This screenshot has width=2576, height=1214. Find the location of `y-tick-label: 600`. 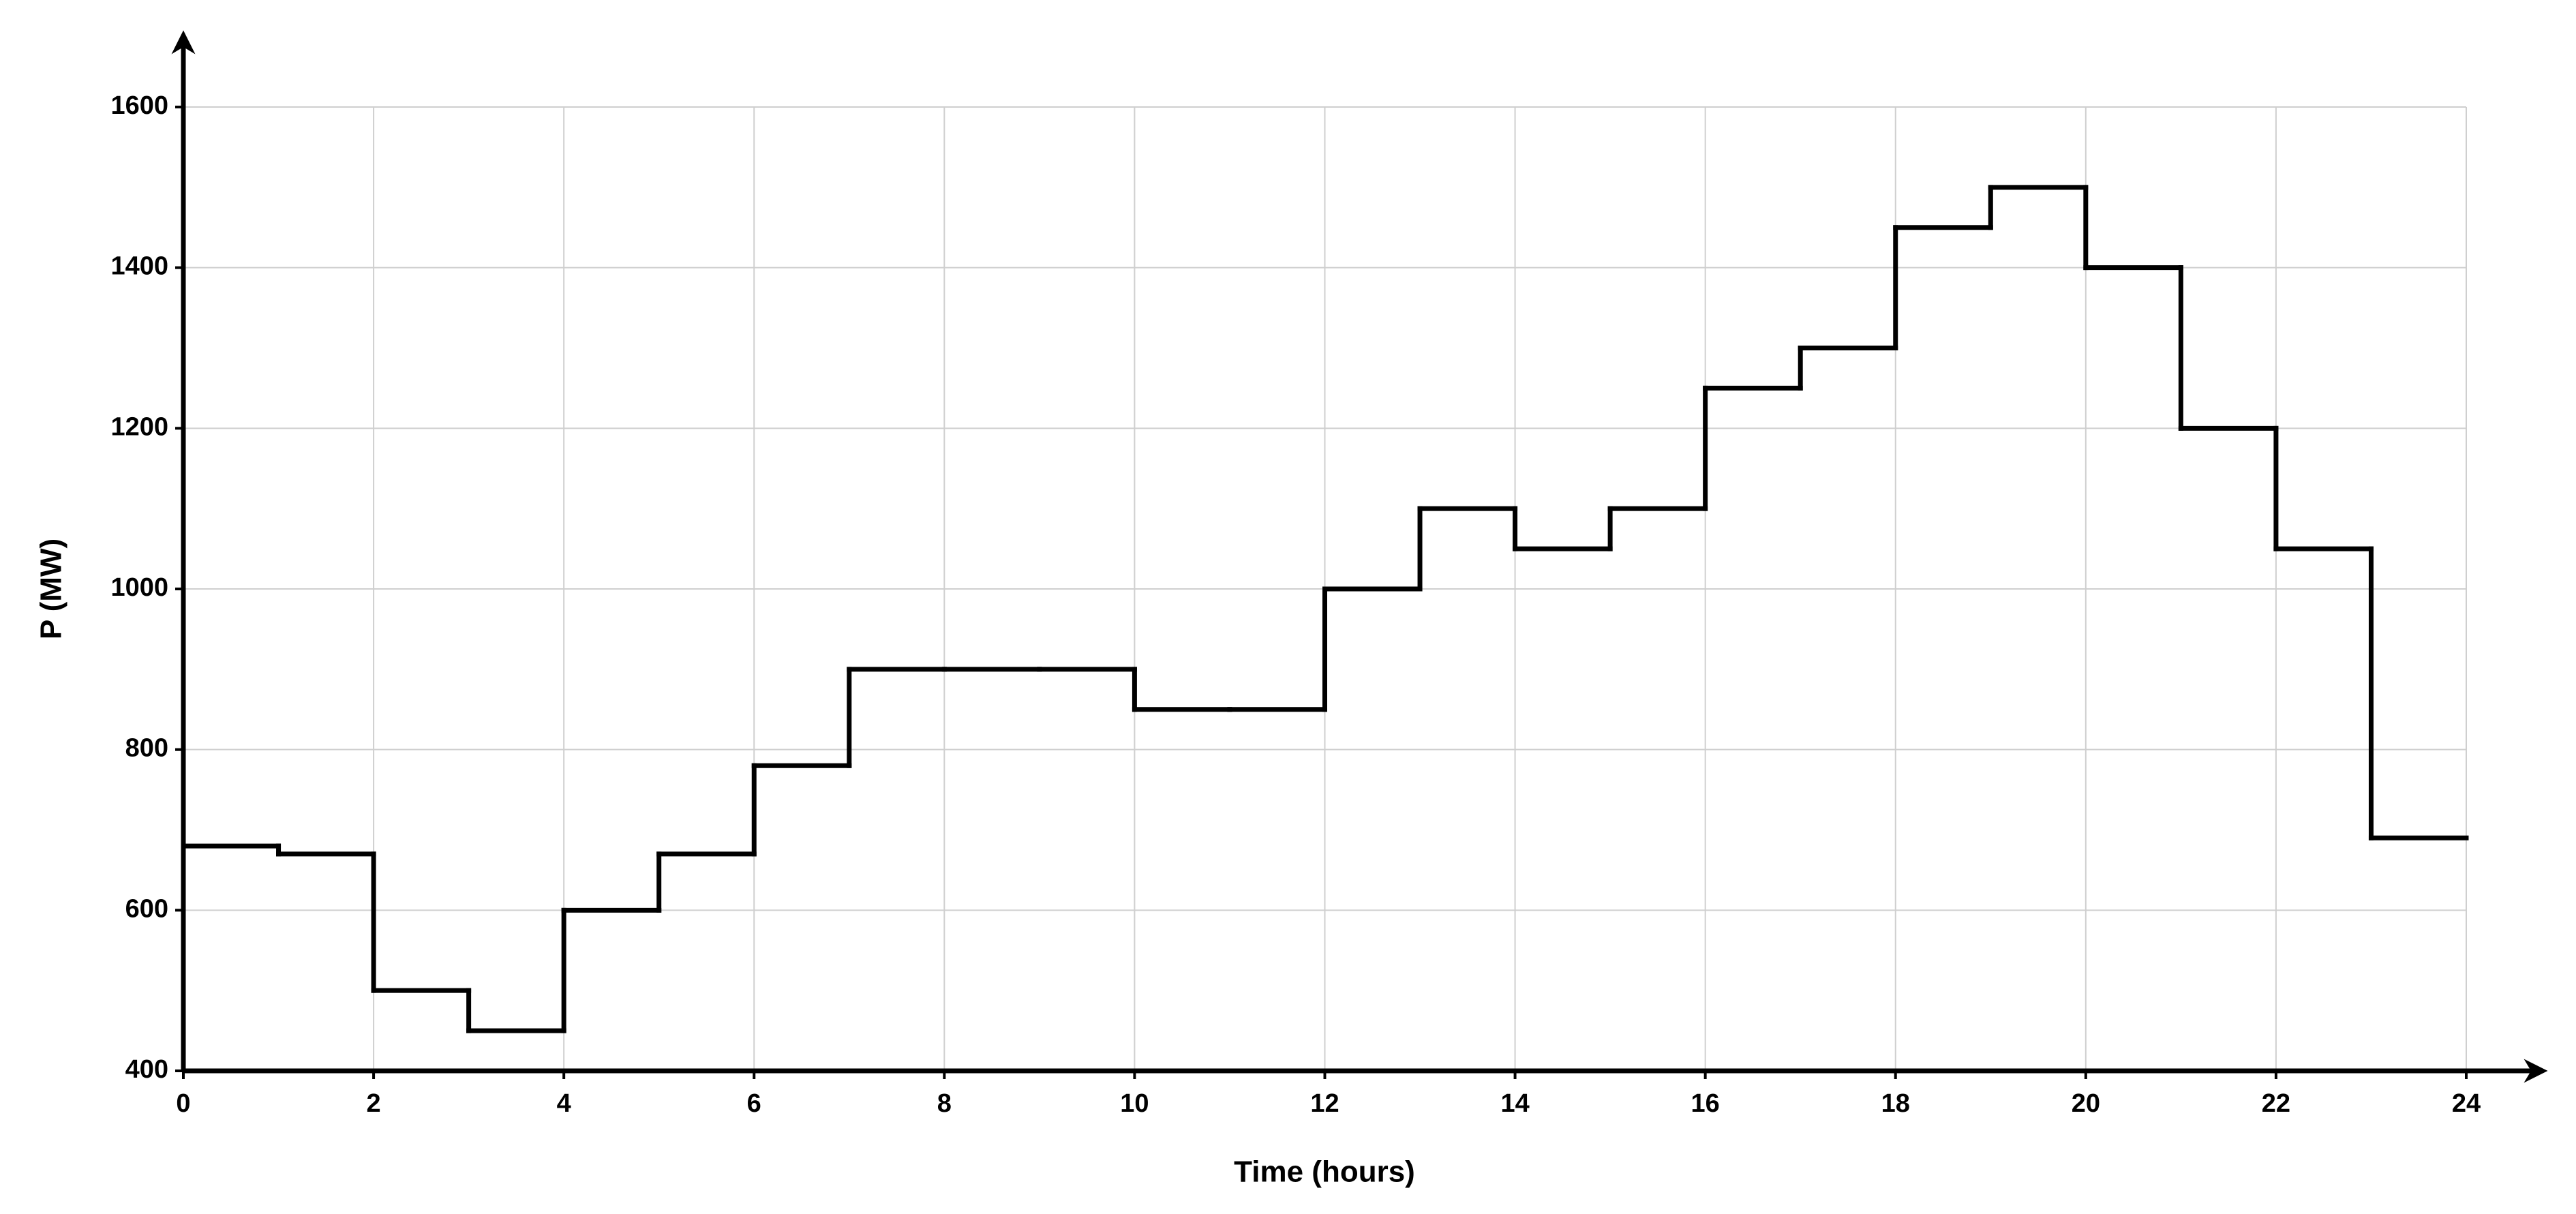

y-tick-label: 600 is located at coordinates (147, 908).